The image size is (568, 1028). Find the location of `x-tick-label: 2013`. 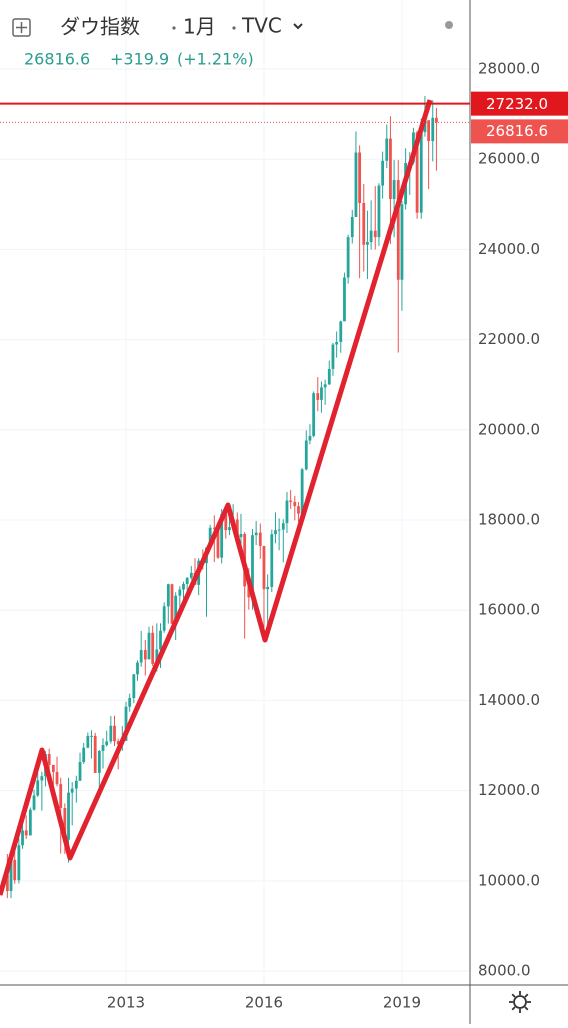

x-tick-label: 2013 is located at coordinates (126, 1003).